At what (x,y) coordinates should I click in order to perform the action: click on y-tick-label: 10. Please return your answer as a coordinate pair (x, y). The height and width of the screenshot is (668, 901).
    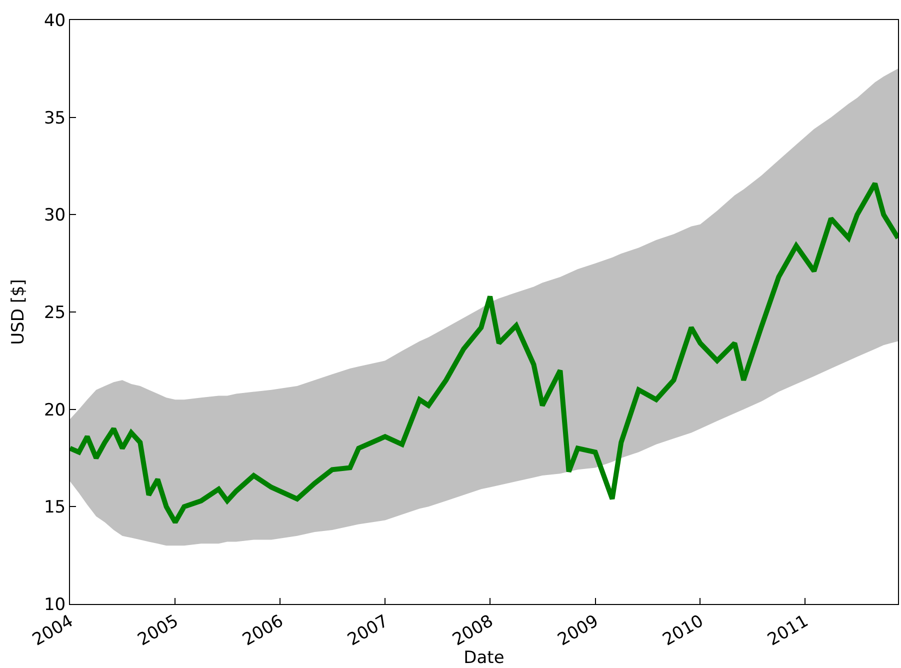
    Looking at the image, I should click on (55, 604).